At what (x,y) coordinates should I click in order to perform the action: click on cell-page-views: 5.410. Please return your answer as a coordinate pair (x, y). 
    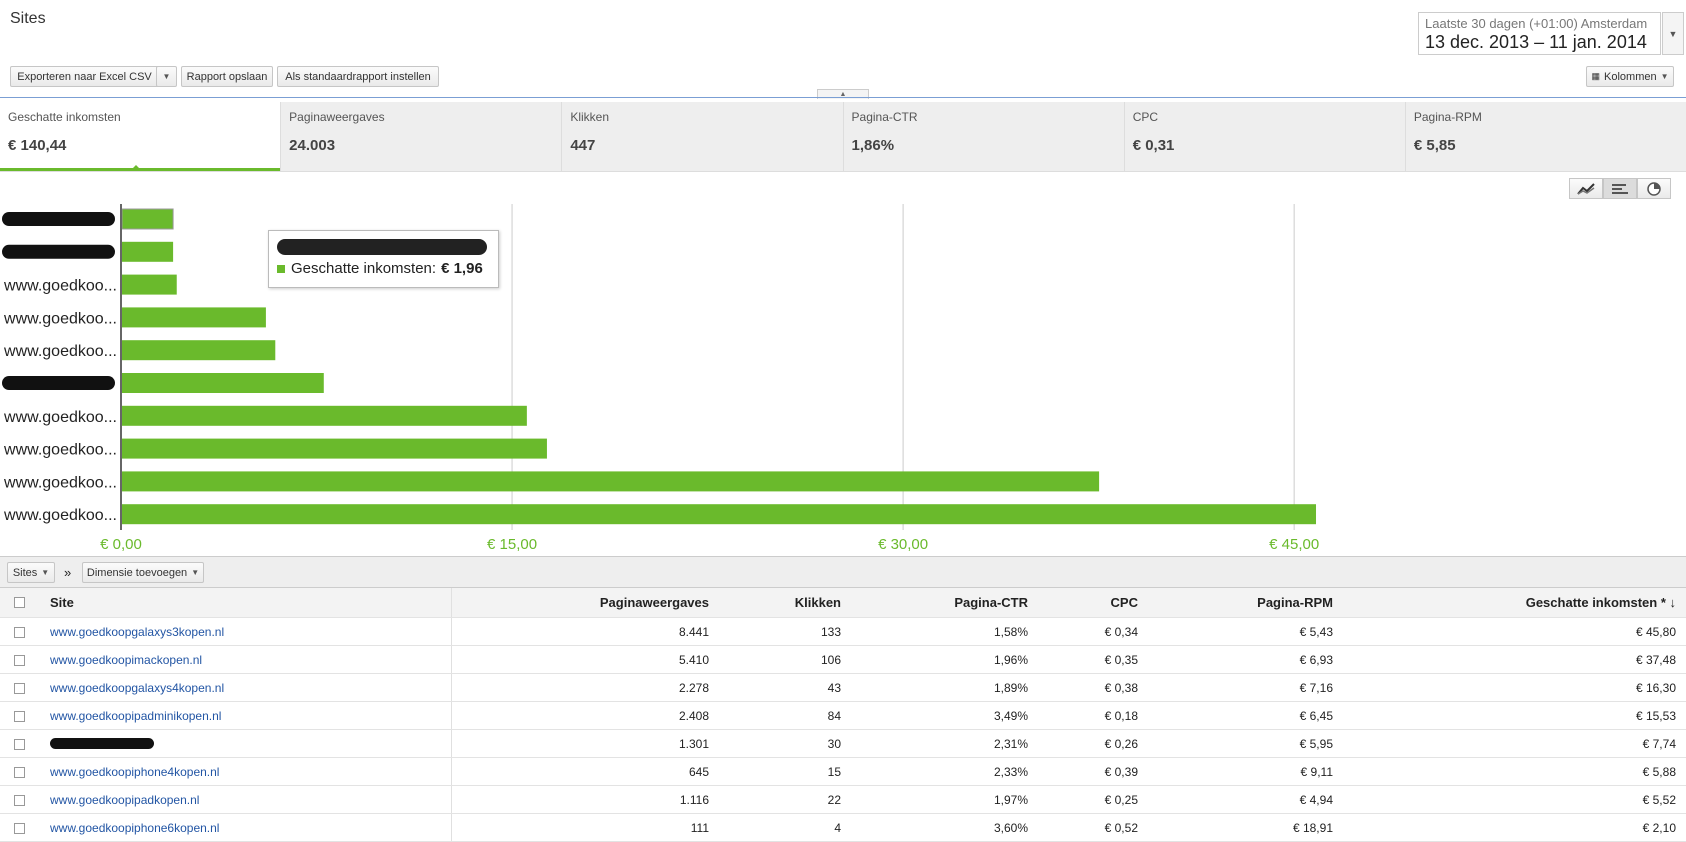
    Looking at the image, I should click on (693, 659).